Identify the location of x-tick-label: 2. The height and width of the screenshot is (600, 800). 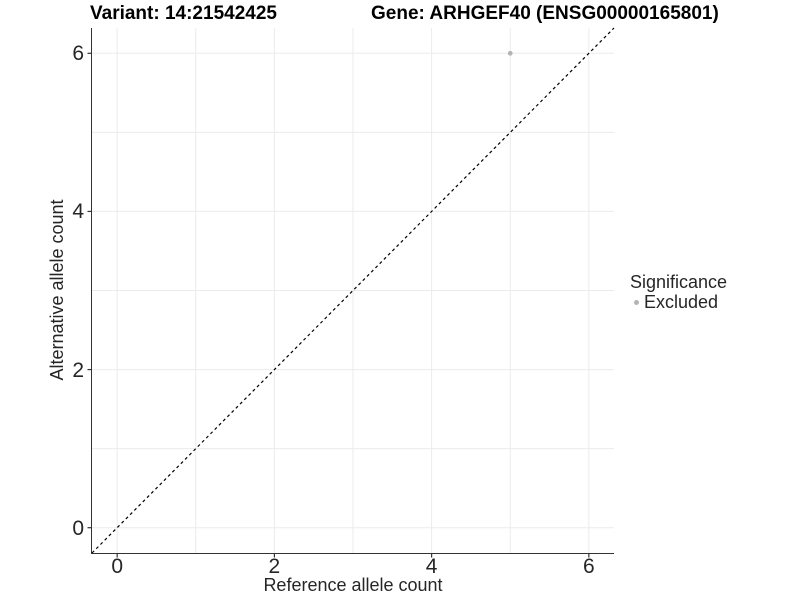
(274, 566).